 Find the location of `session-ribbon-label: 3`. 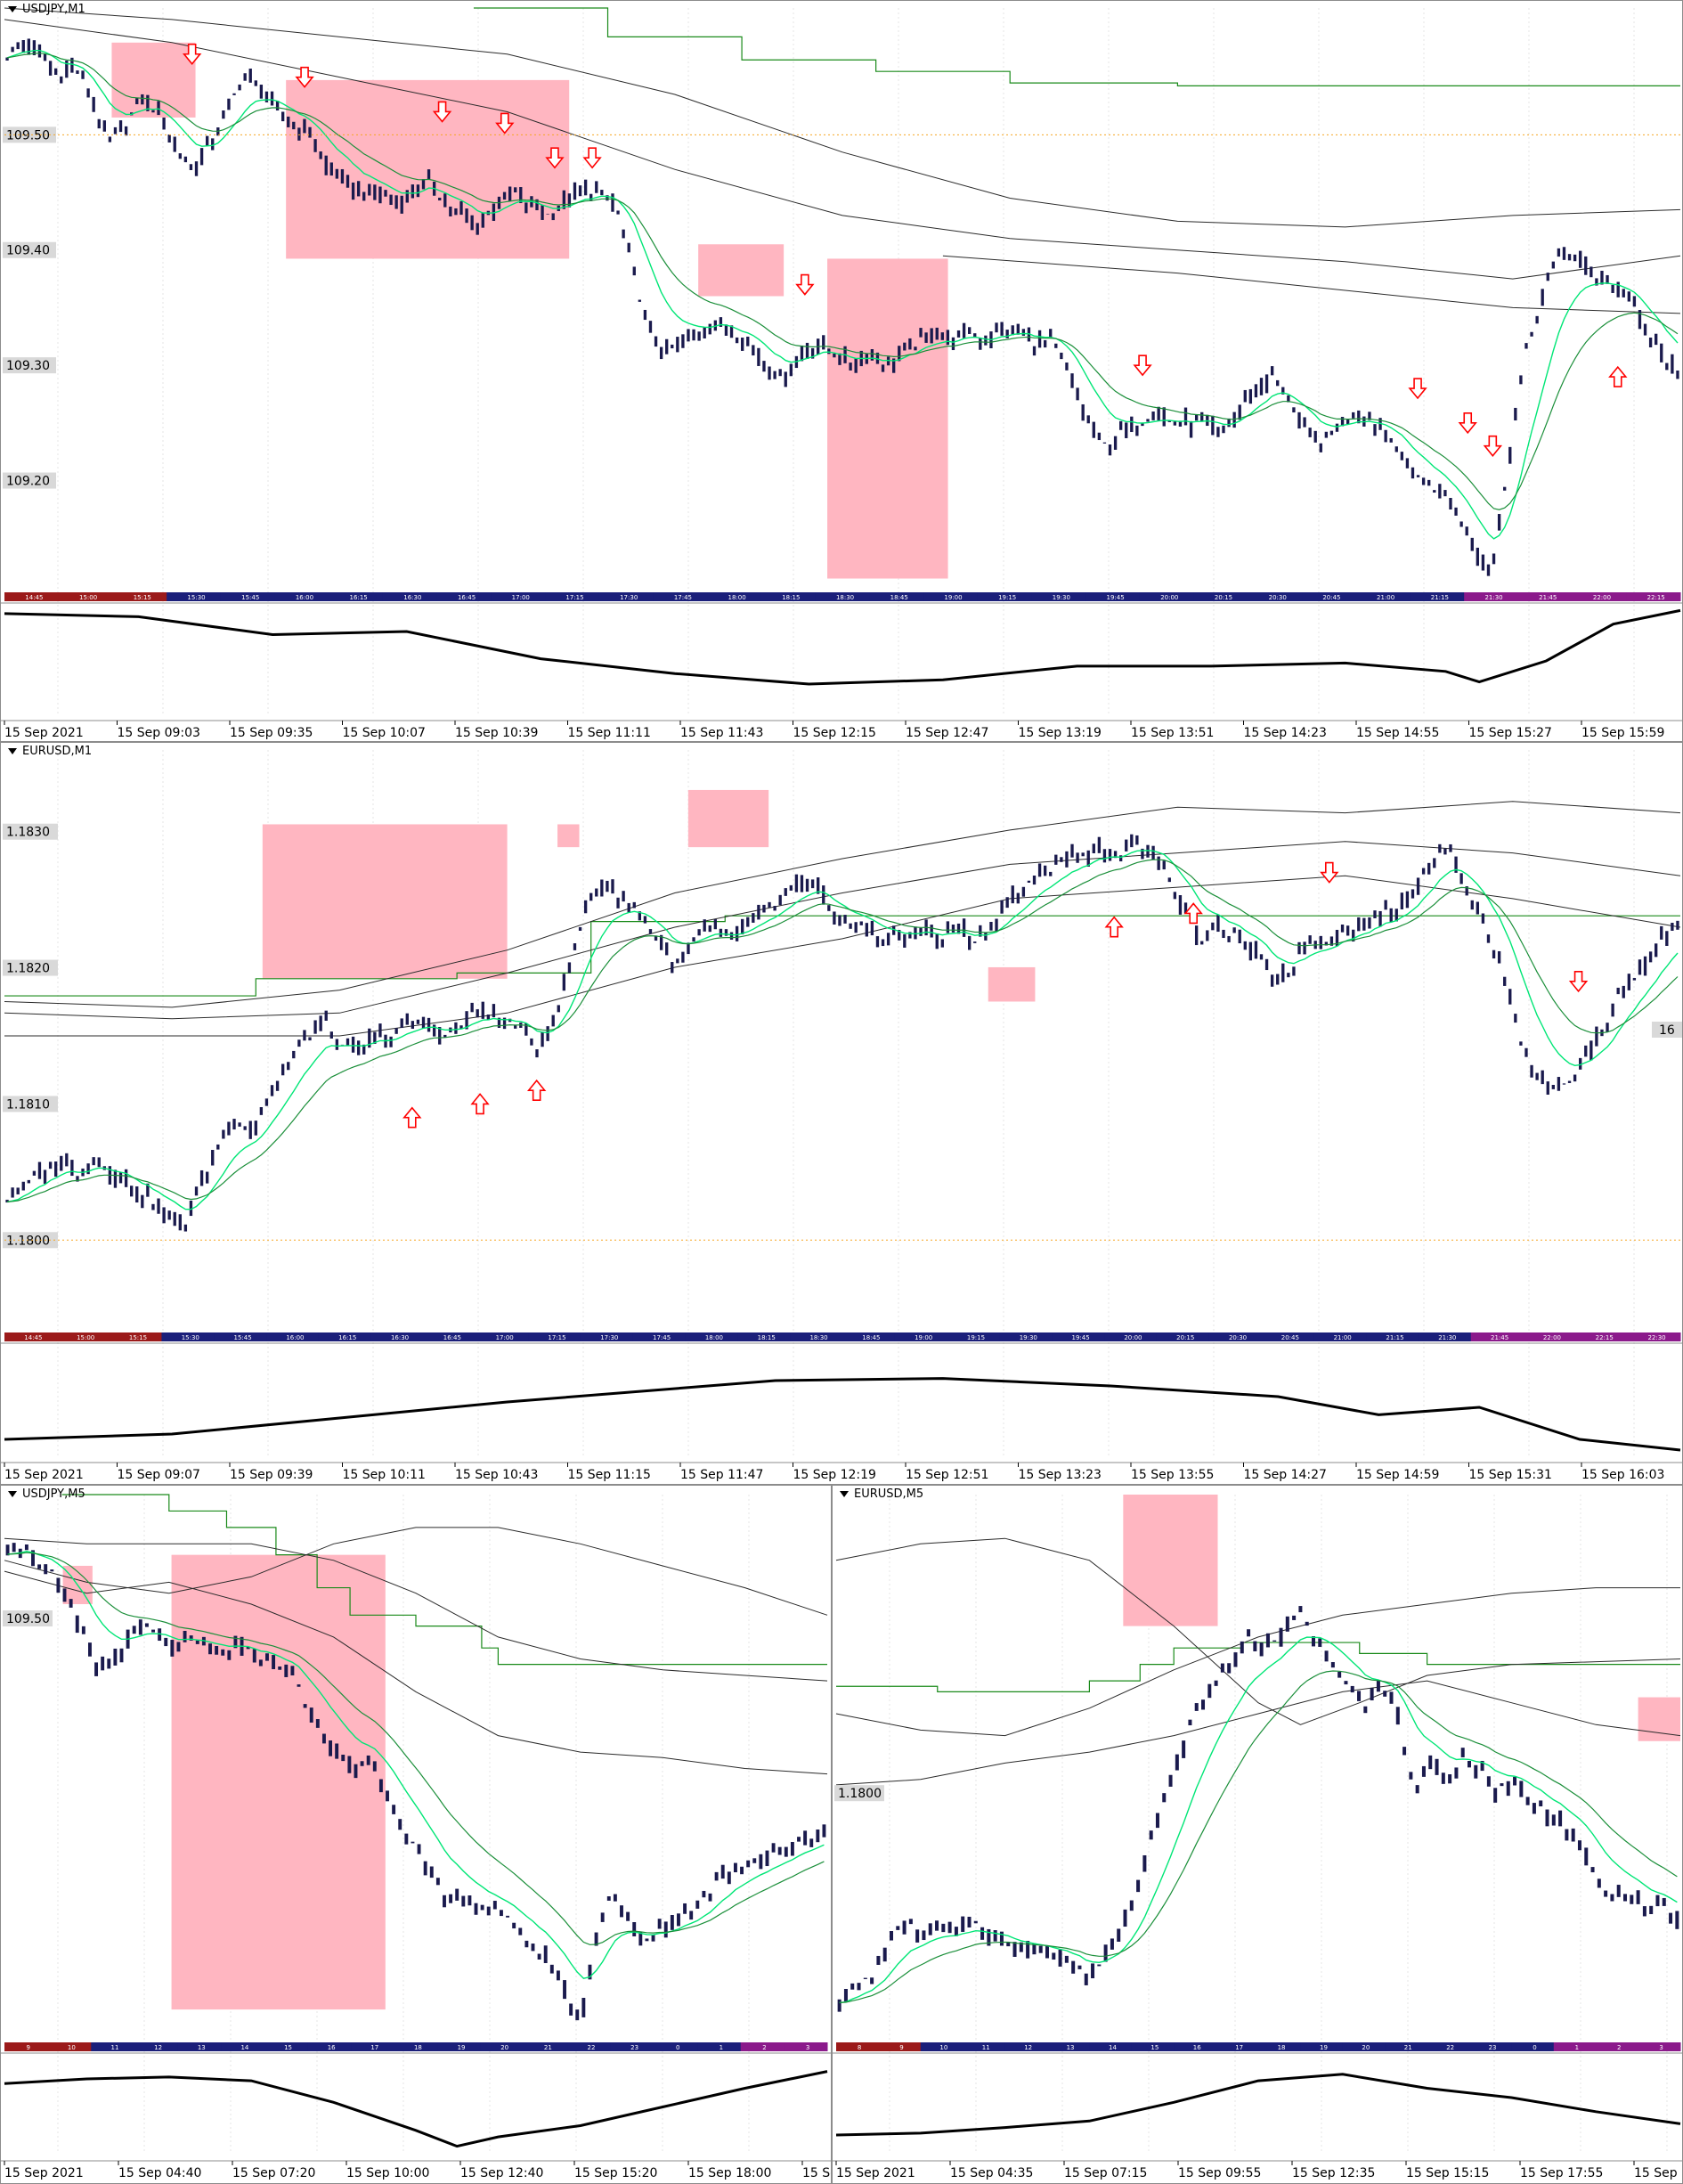

session-ribbon-label: 3 is located at coordinates (807, 2047).